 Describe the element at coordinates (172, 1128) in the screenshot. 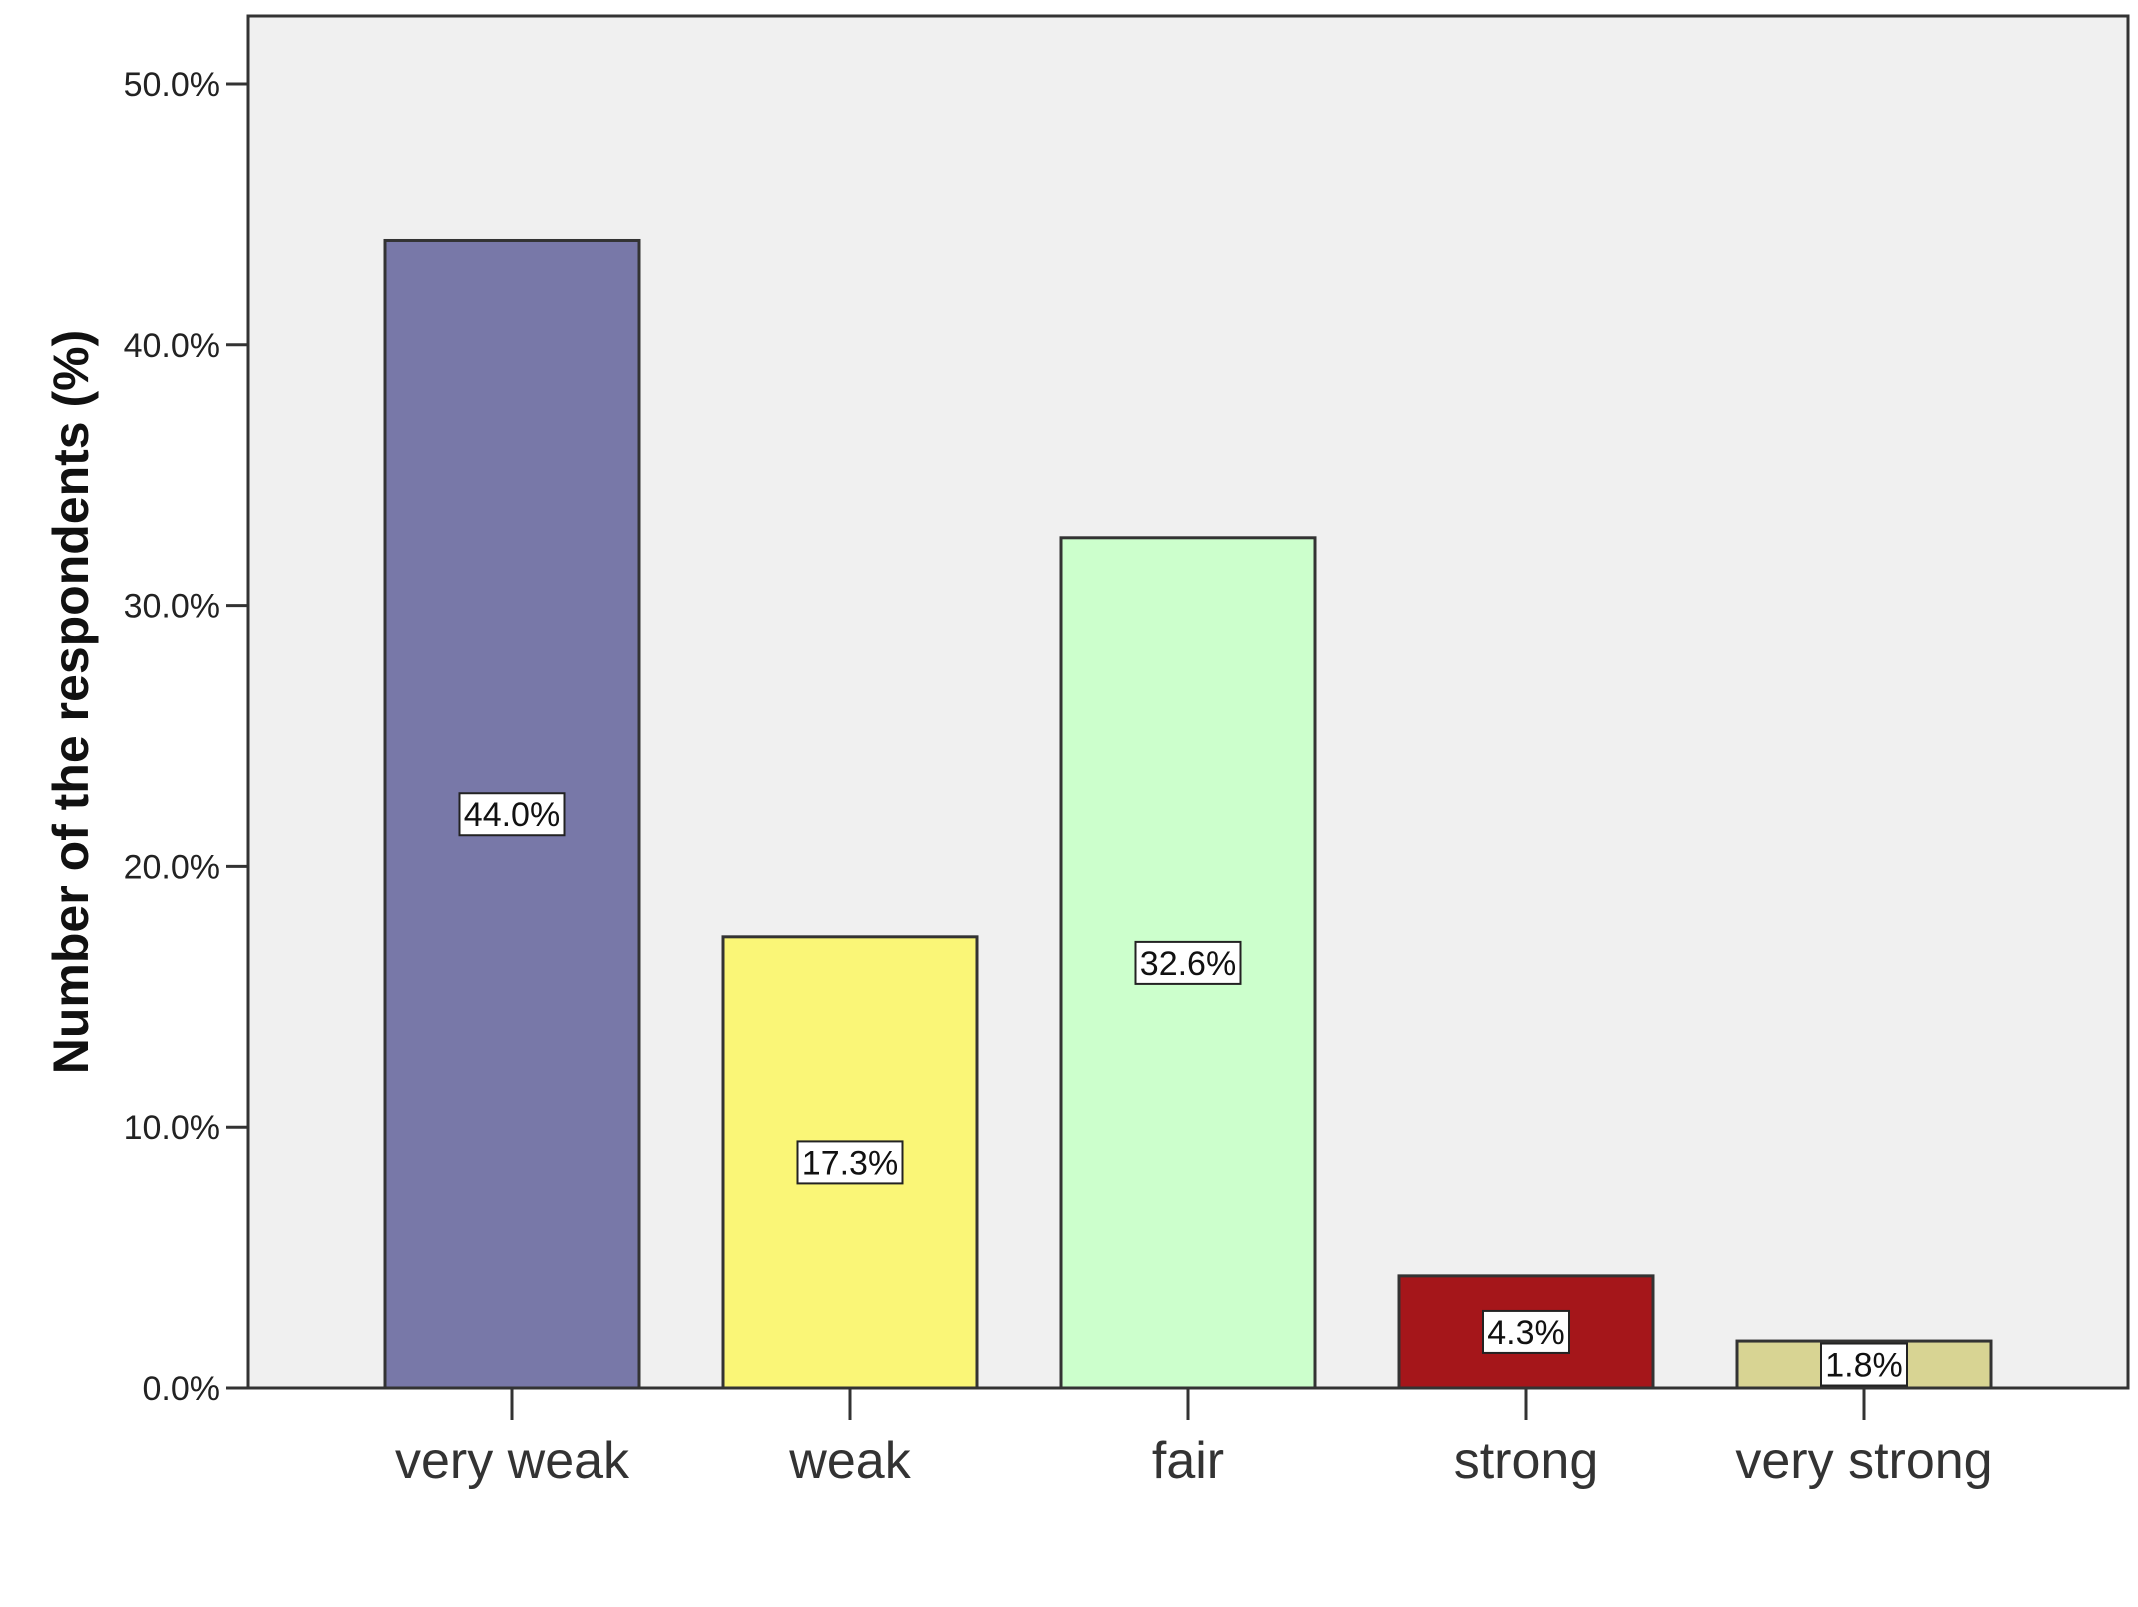

I see `y-tick-label: 10.0%` at that location.